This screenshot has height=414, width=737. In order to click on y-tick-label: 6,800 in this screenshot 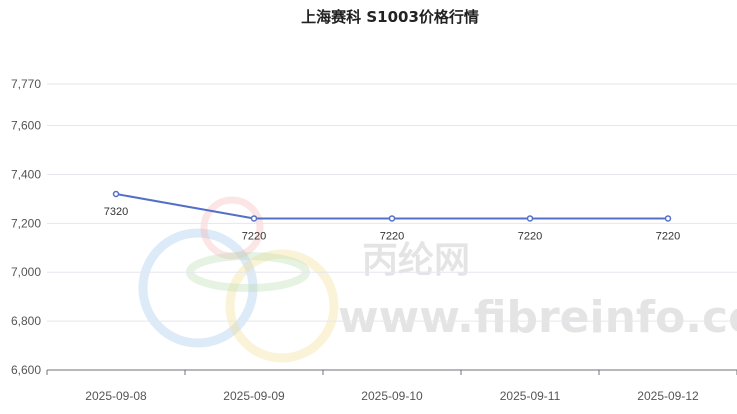, I will do `click(26, 321)`.